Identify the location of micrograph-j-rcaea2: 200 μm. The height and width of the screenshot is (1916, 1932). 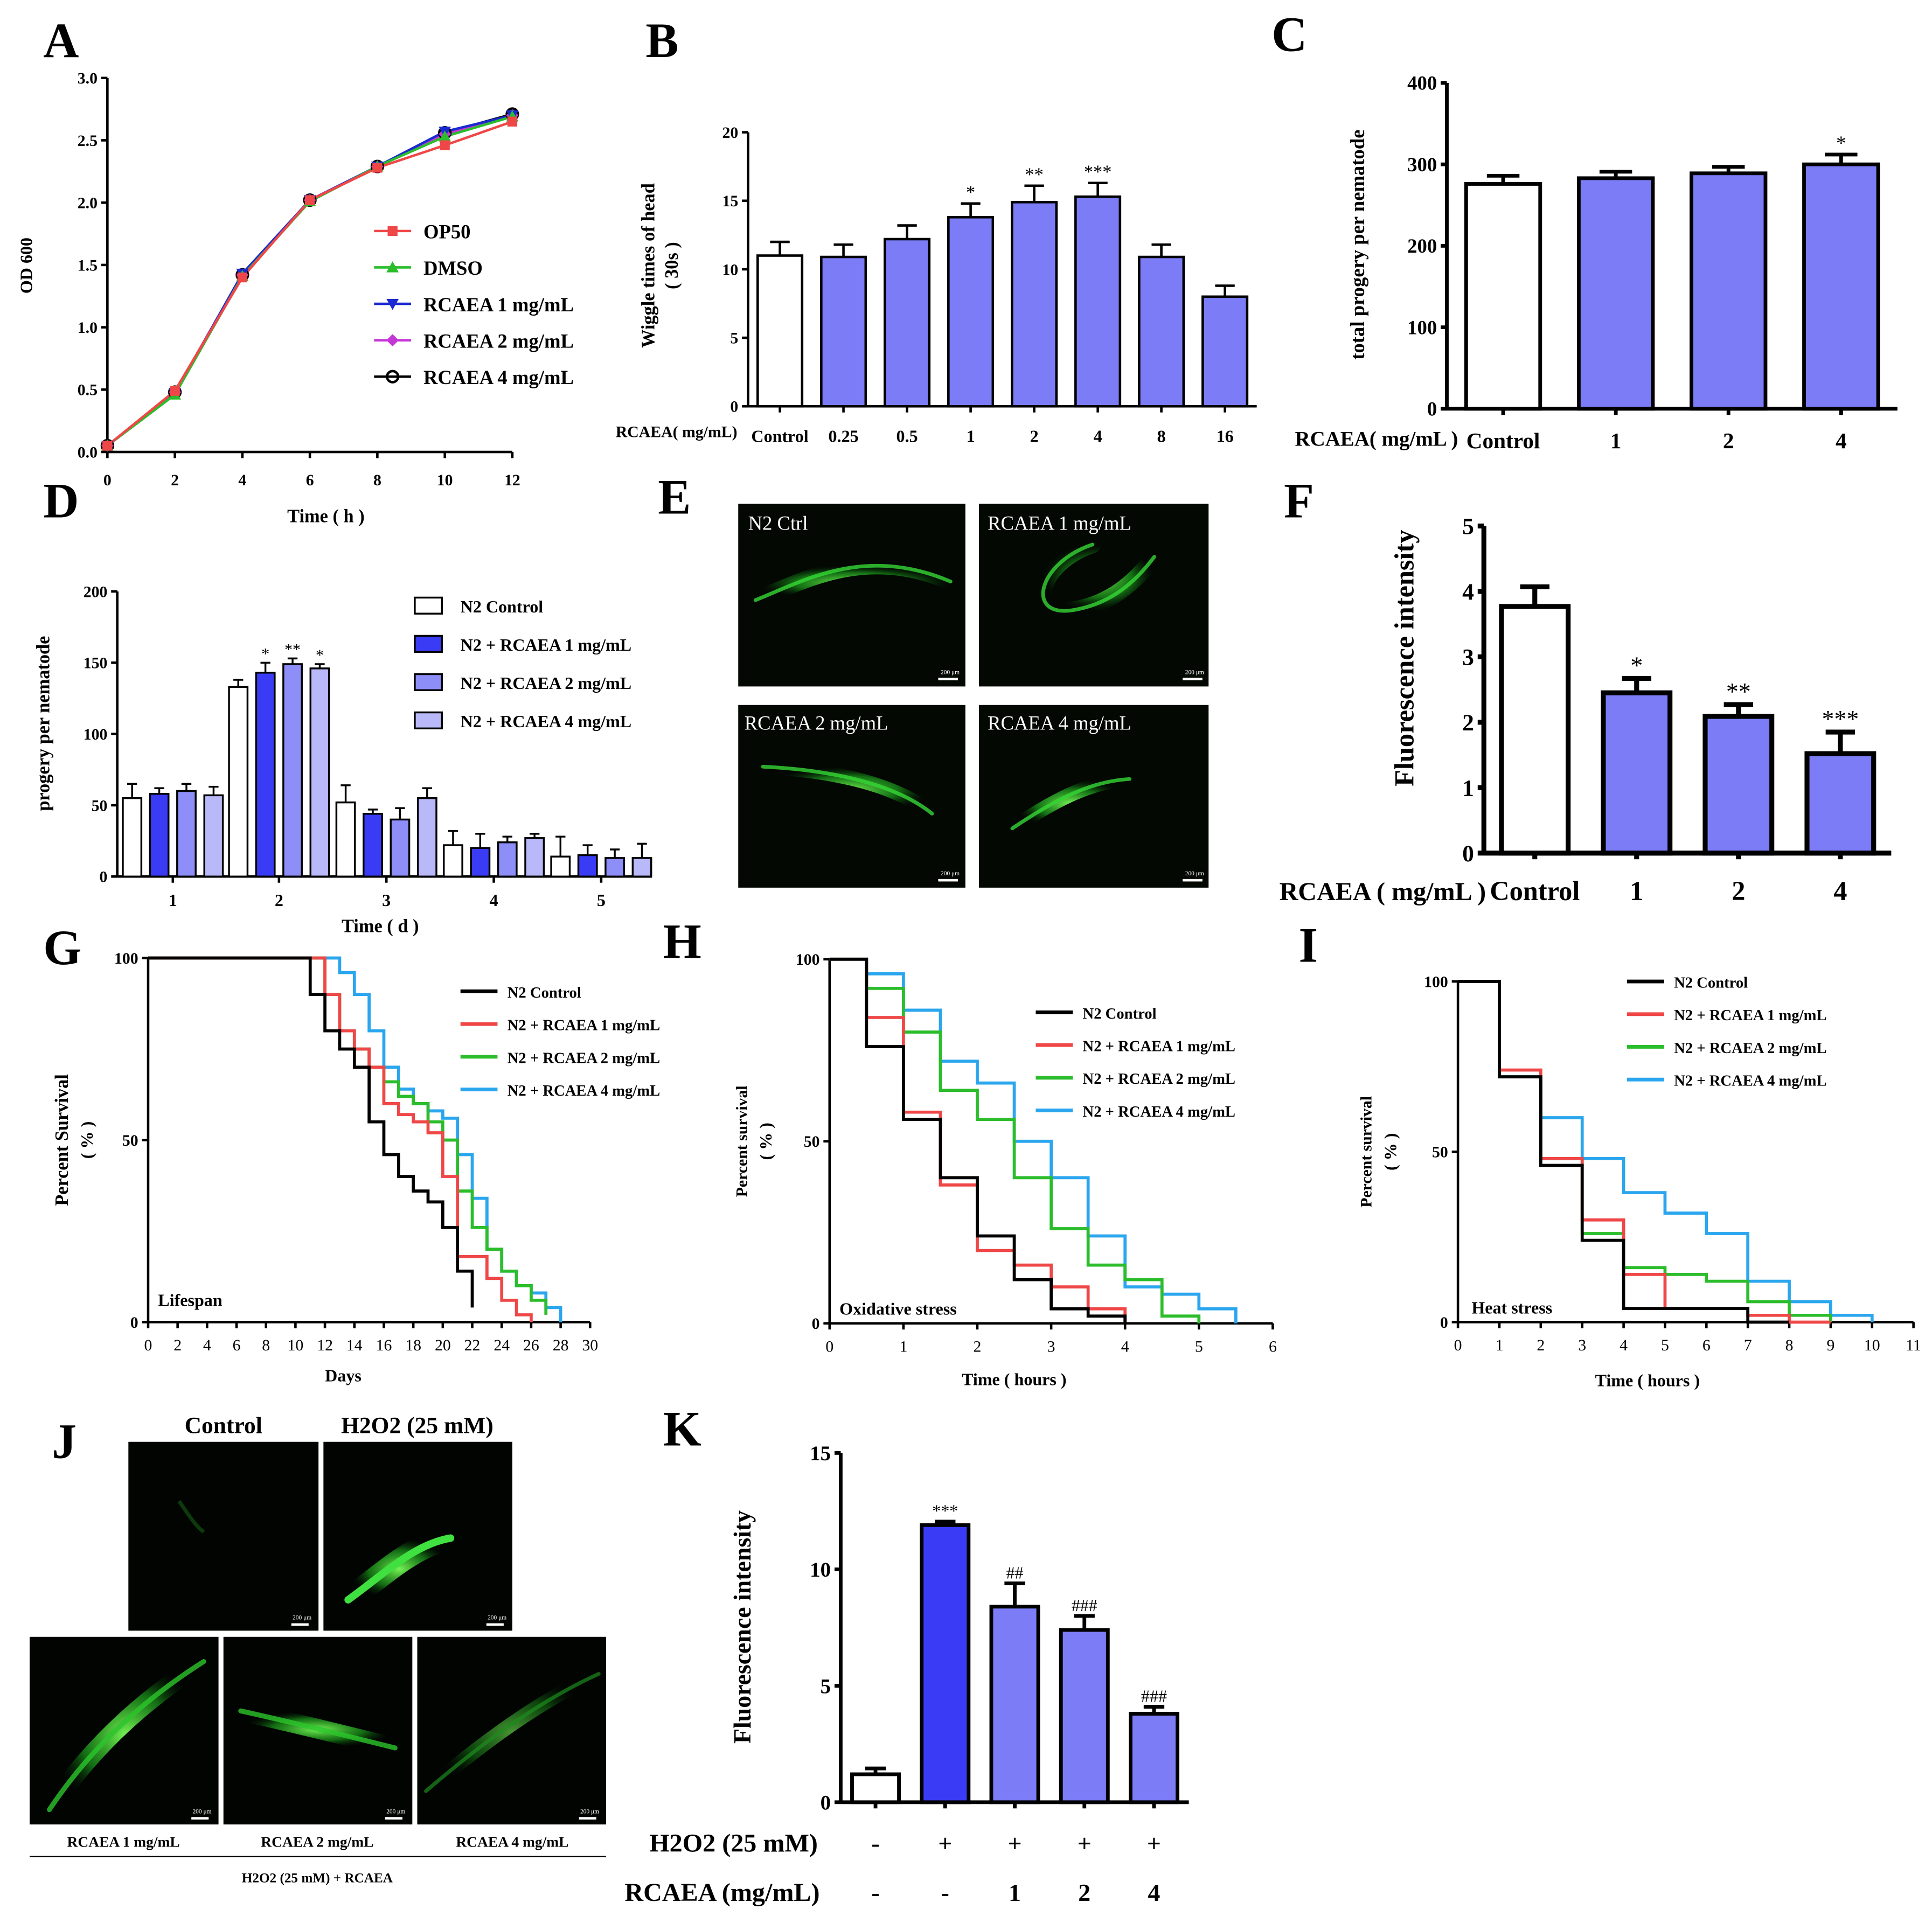
(318, 1731).